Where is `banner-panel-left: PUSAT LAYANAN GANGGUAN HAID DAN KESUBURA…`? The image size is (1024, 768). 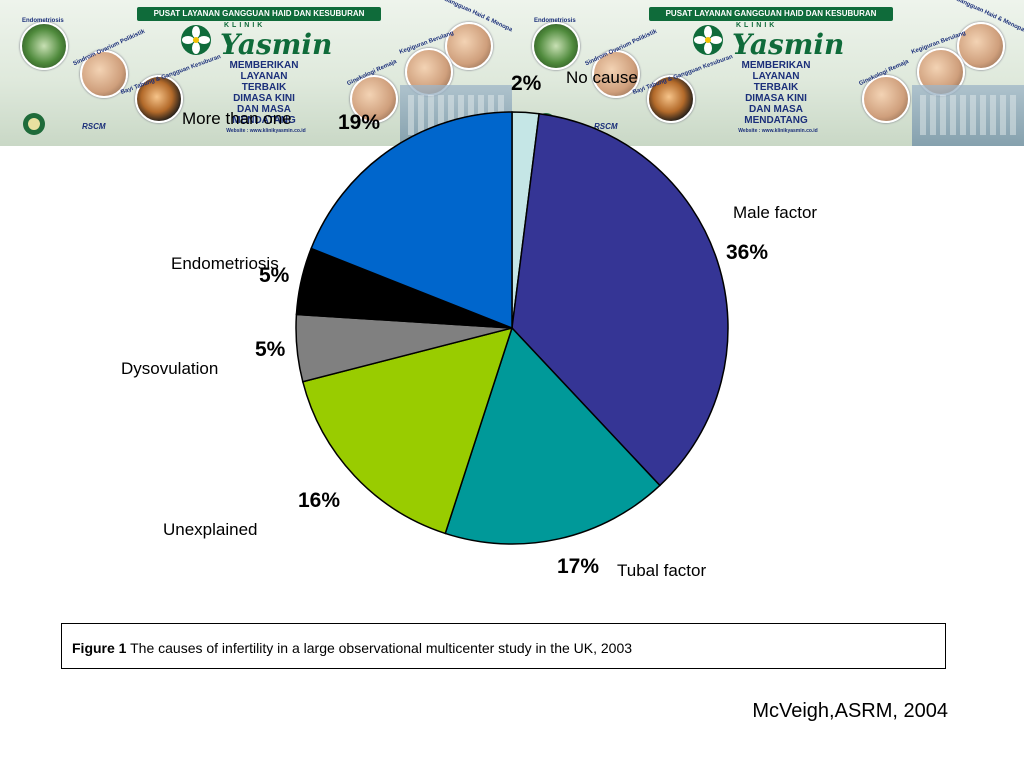
banner-panel-left: PUSAT LAYANAN GANGGUAN HAID DAN KESUBURA… is located at coordinates (256, 73).